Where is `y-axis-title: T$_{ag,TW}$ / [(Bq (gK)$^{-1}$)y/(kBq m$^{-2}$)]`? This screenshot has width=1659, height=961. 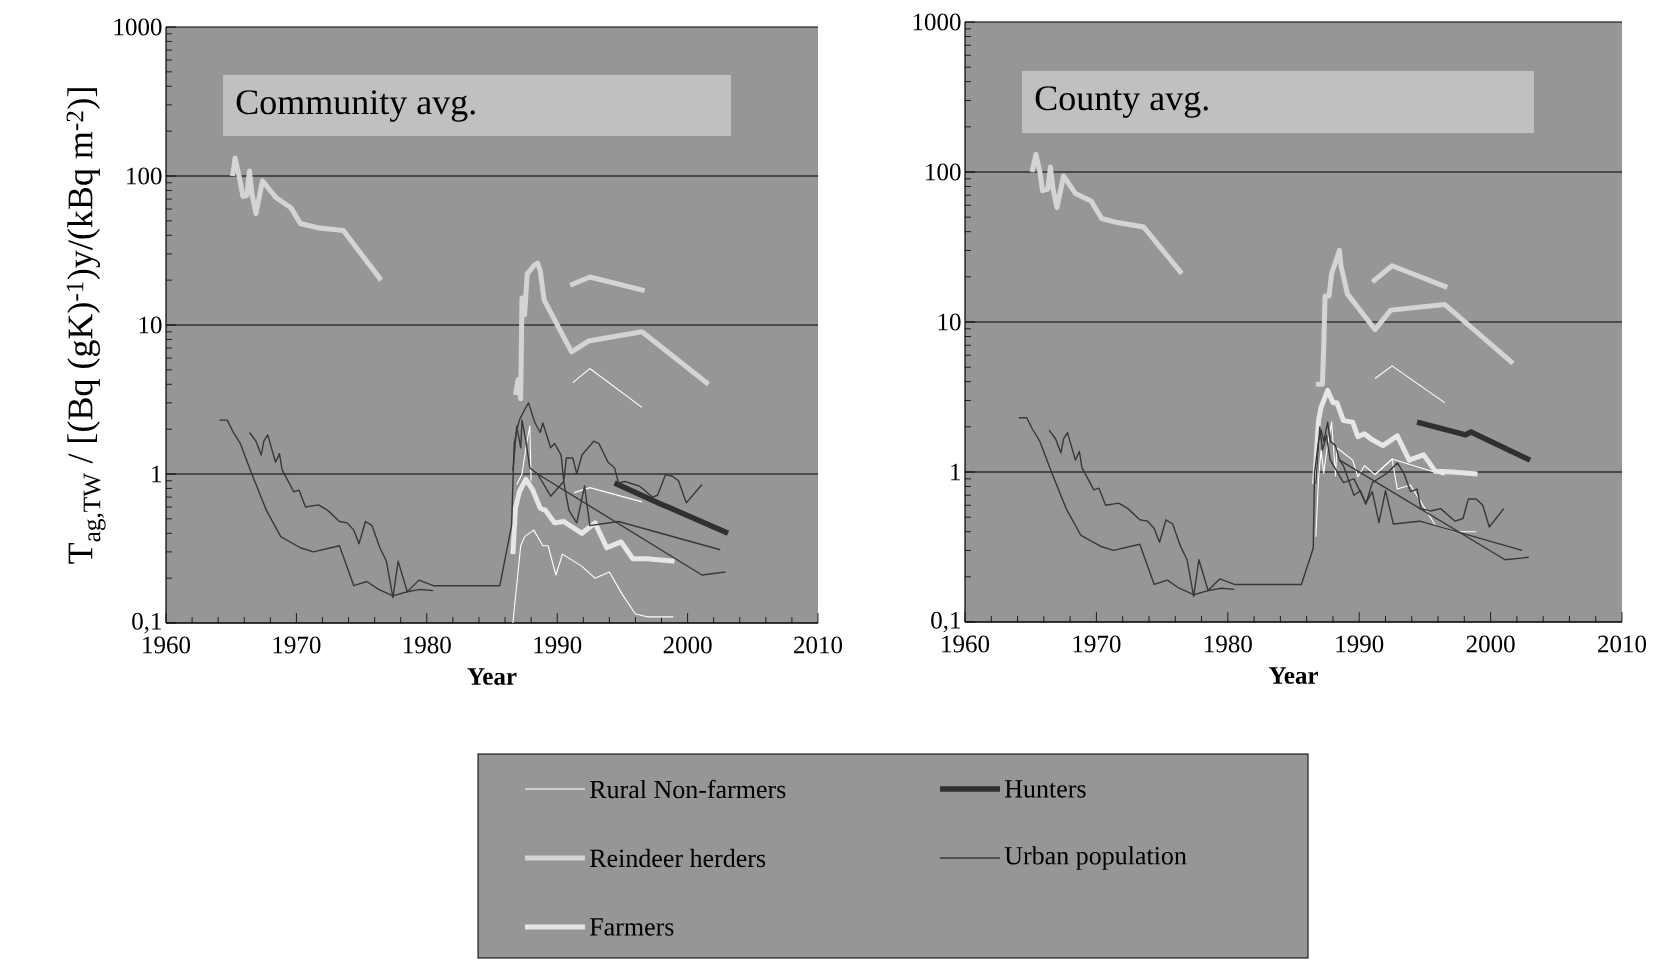
y-axis-title: T$_{ag,TW}$ / [(Bq (gK)$^{-1}$)y/(kBq m$^{-2}$)] is located at coordinates (86, 326).